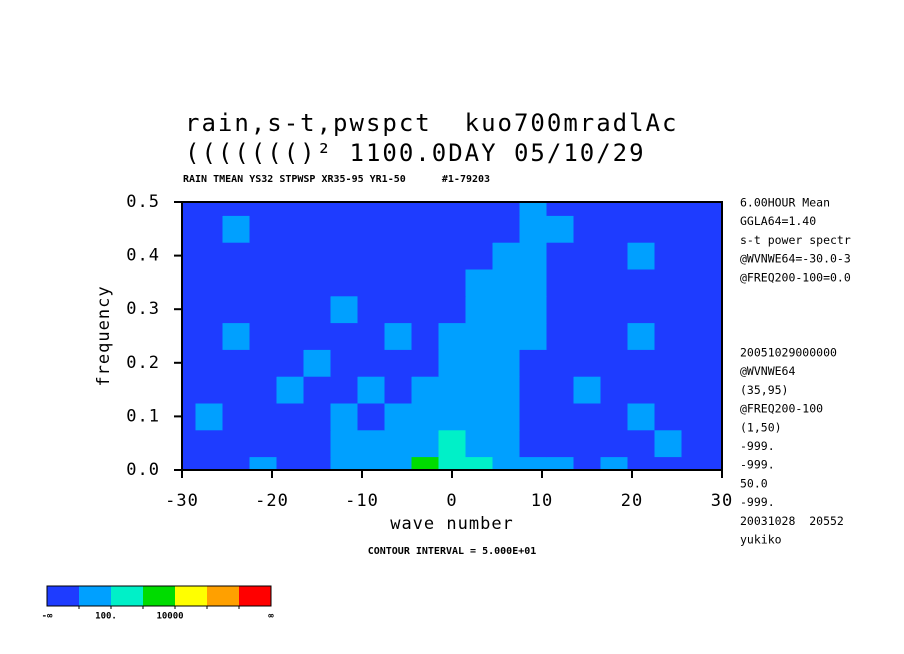 The width and height of the screenshot is (904, 654). Describe the element at coordinates (781, 409) in the screenshot. I see `info-line: @FREQ200-100` at that location.